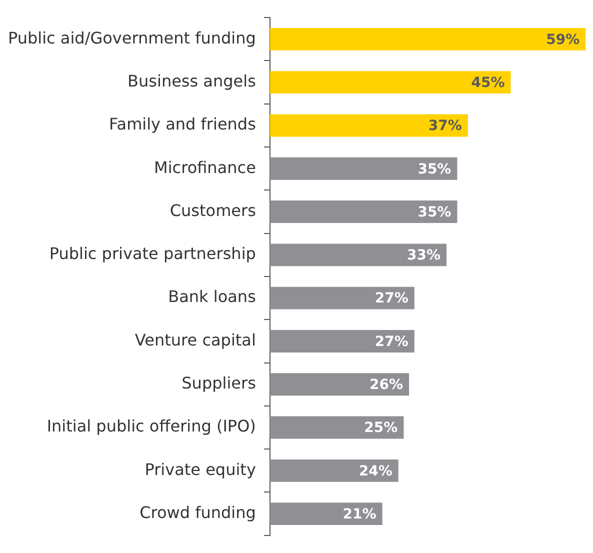  I want to click on y-tick-label: Venture capital, so click(195, 340).